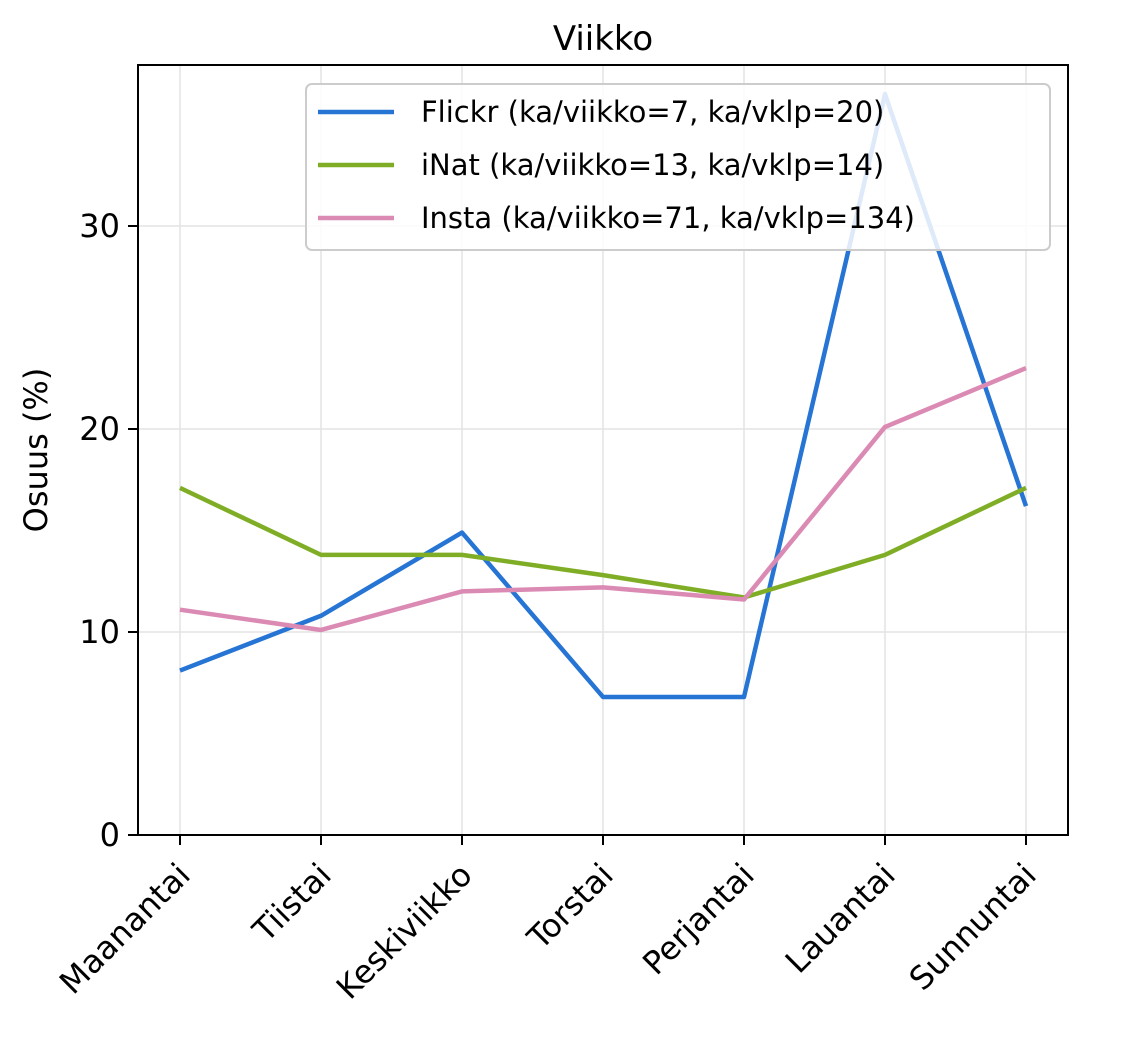 The width and height of the screenshot is (1128, 1053). What do you see at coordinates (973, 927) in the screenshot?
I see `x-tick-label: Sunnuntai` at bounding box center [973, 927].